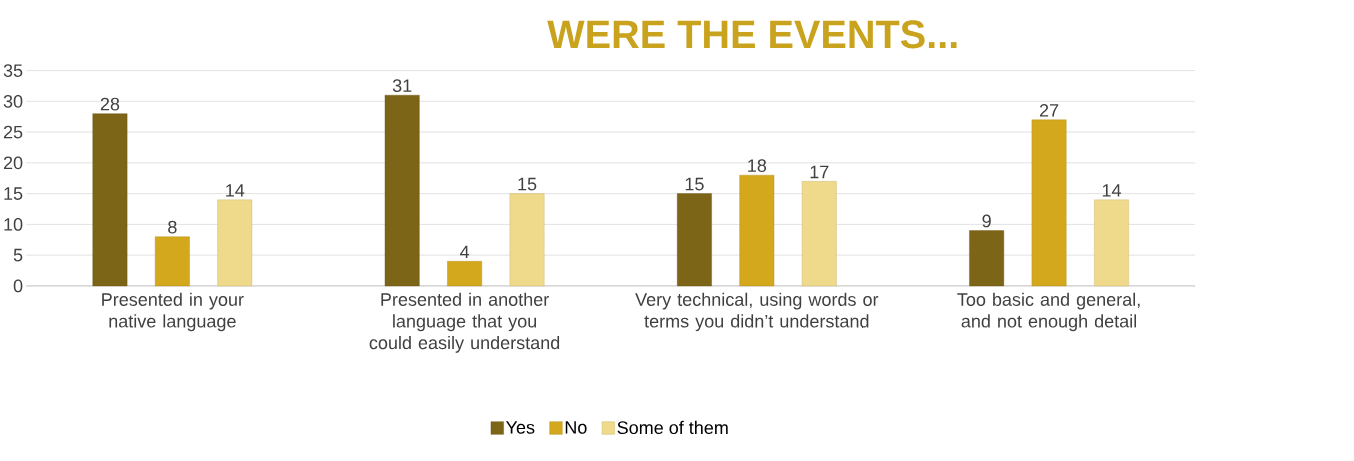  Describe the element at coordinates (576, 427) in the screenshot. I see `legend-label: No` at that location.